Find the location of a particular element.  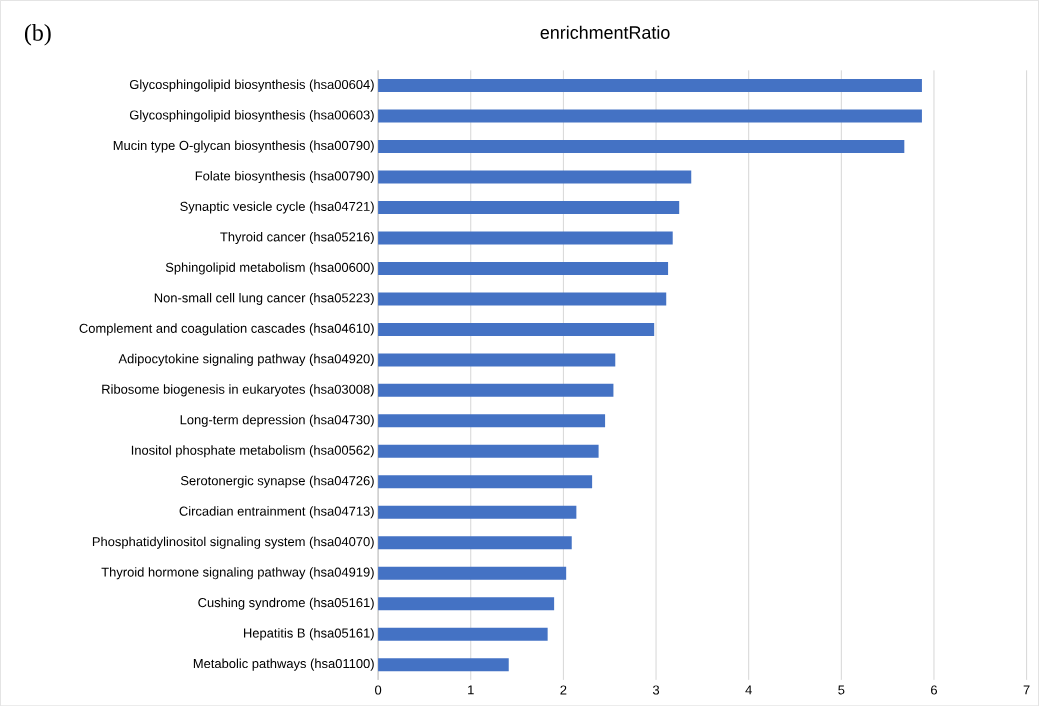

y-tick-label: Ribosome biogenesis in eukaryotes (hsa03008) is located at coordinates (238, 390).